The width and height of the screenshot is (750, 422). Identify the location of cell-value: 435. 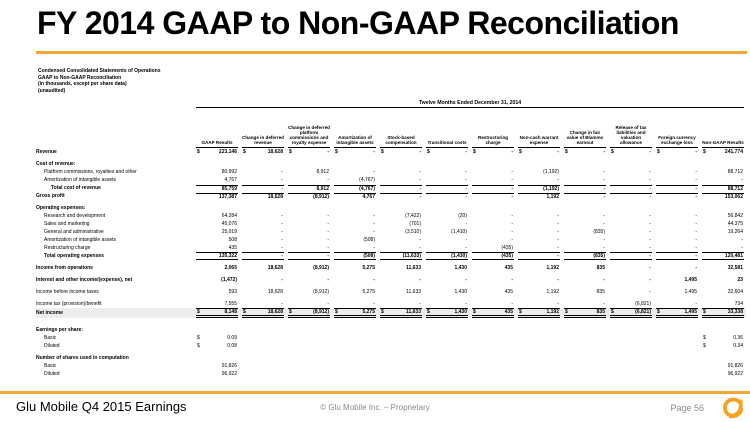
(508, 312).